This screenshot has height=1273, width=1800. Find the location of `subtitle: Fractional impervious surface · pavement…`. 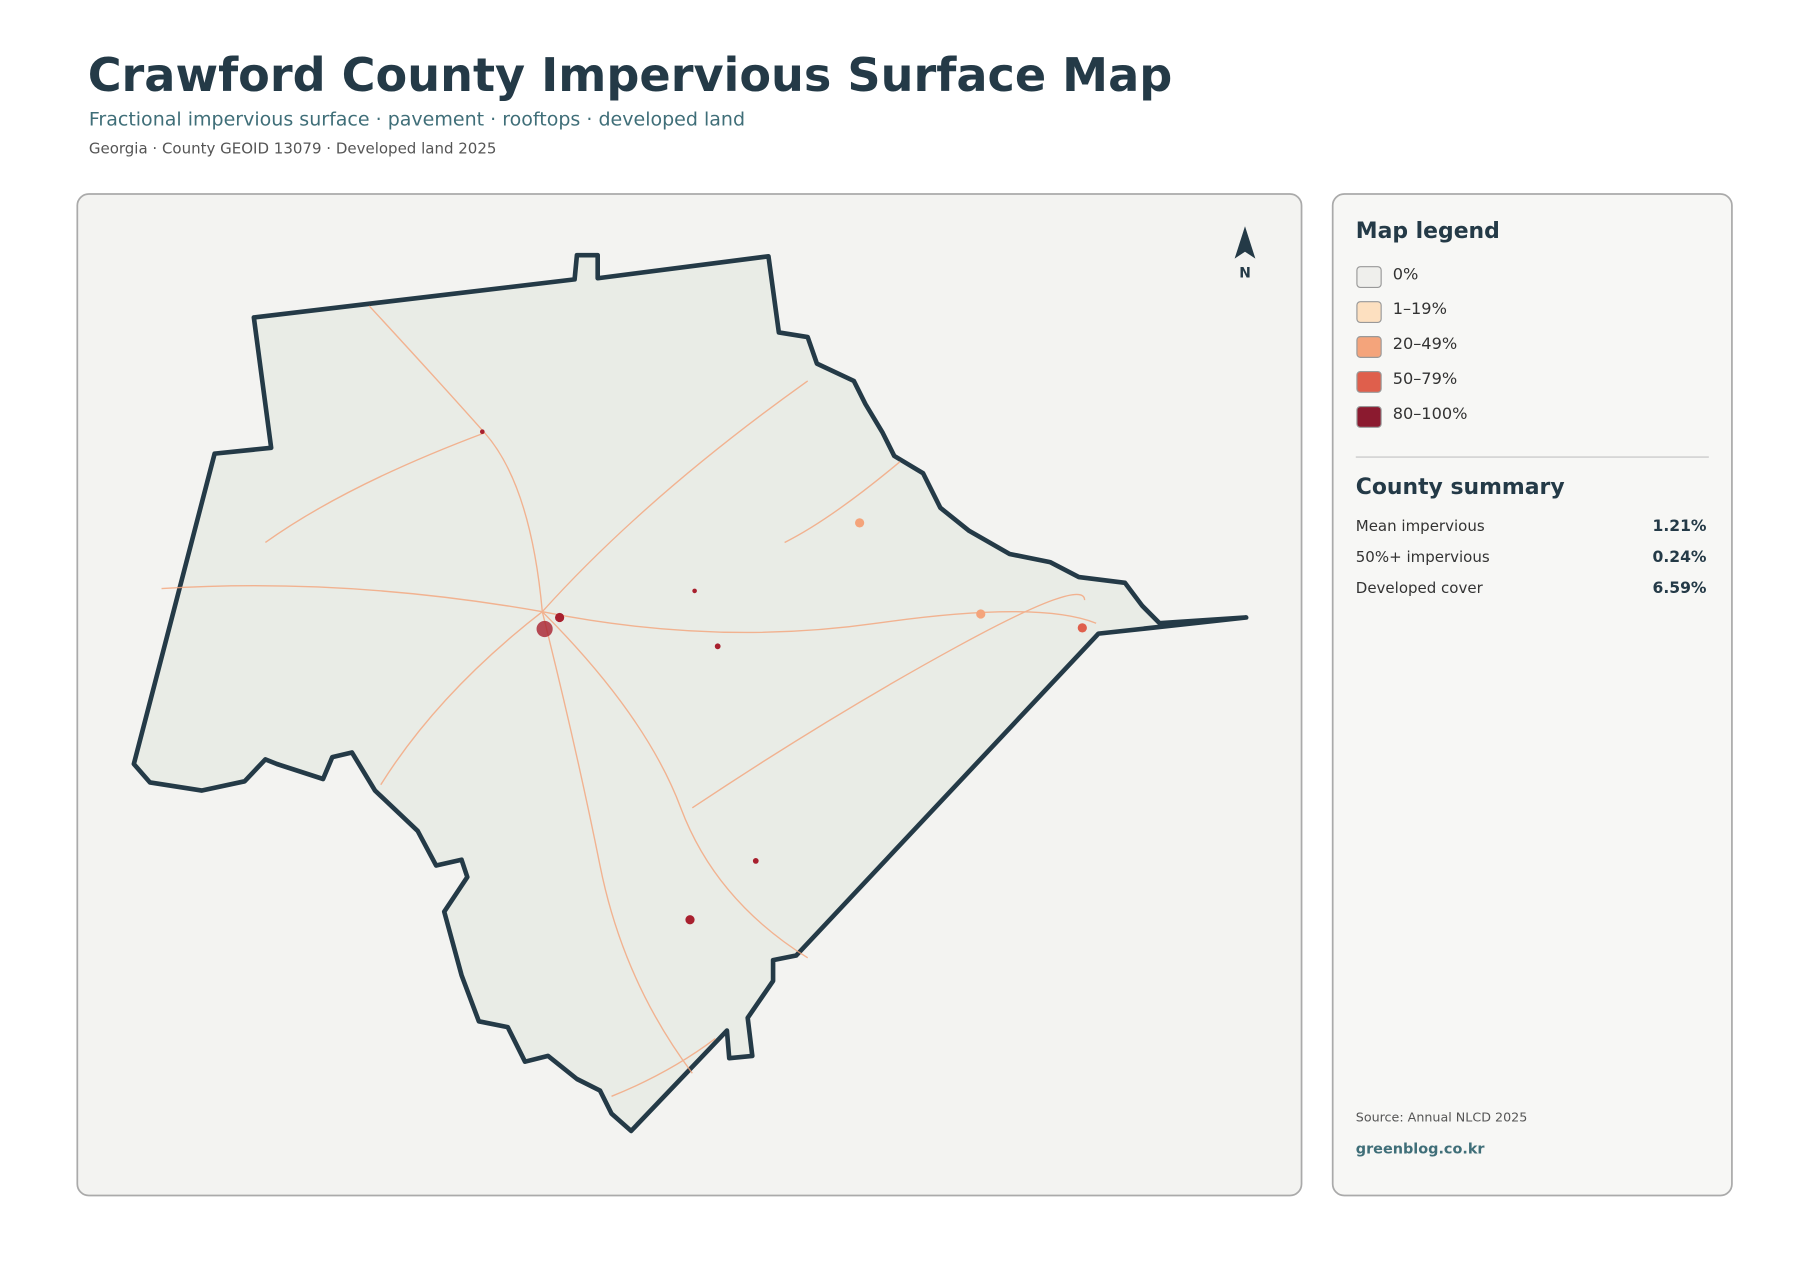

subtitle: Fractional impervious surface · pavement… is located at coordinates (417, 120).